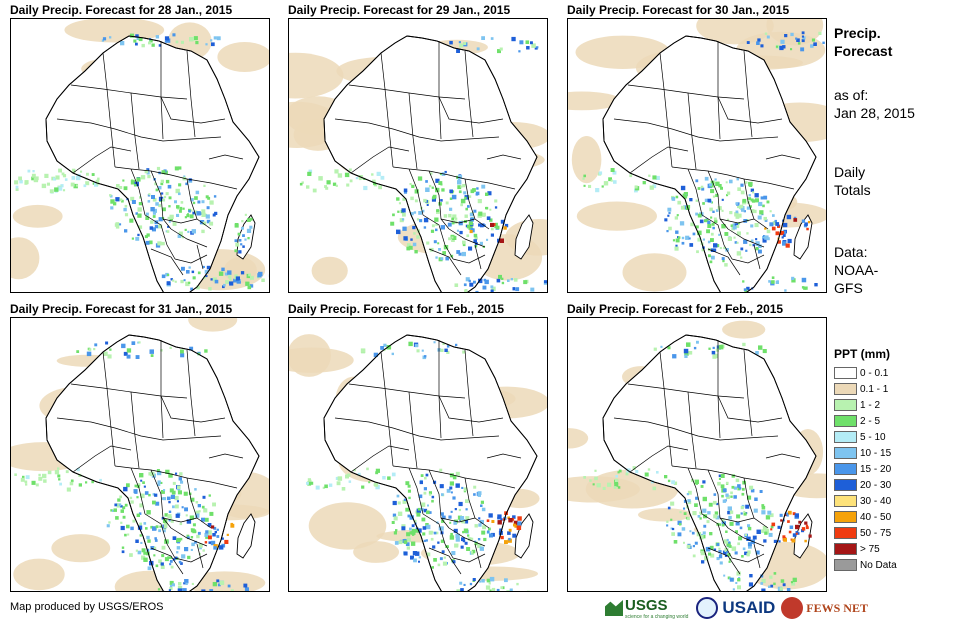 This screenshot has width=967, height=626. Describe the element at coordinates (852, 181) in the screenshot. I see `daily-totals-block: Daily Totals` at that location.